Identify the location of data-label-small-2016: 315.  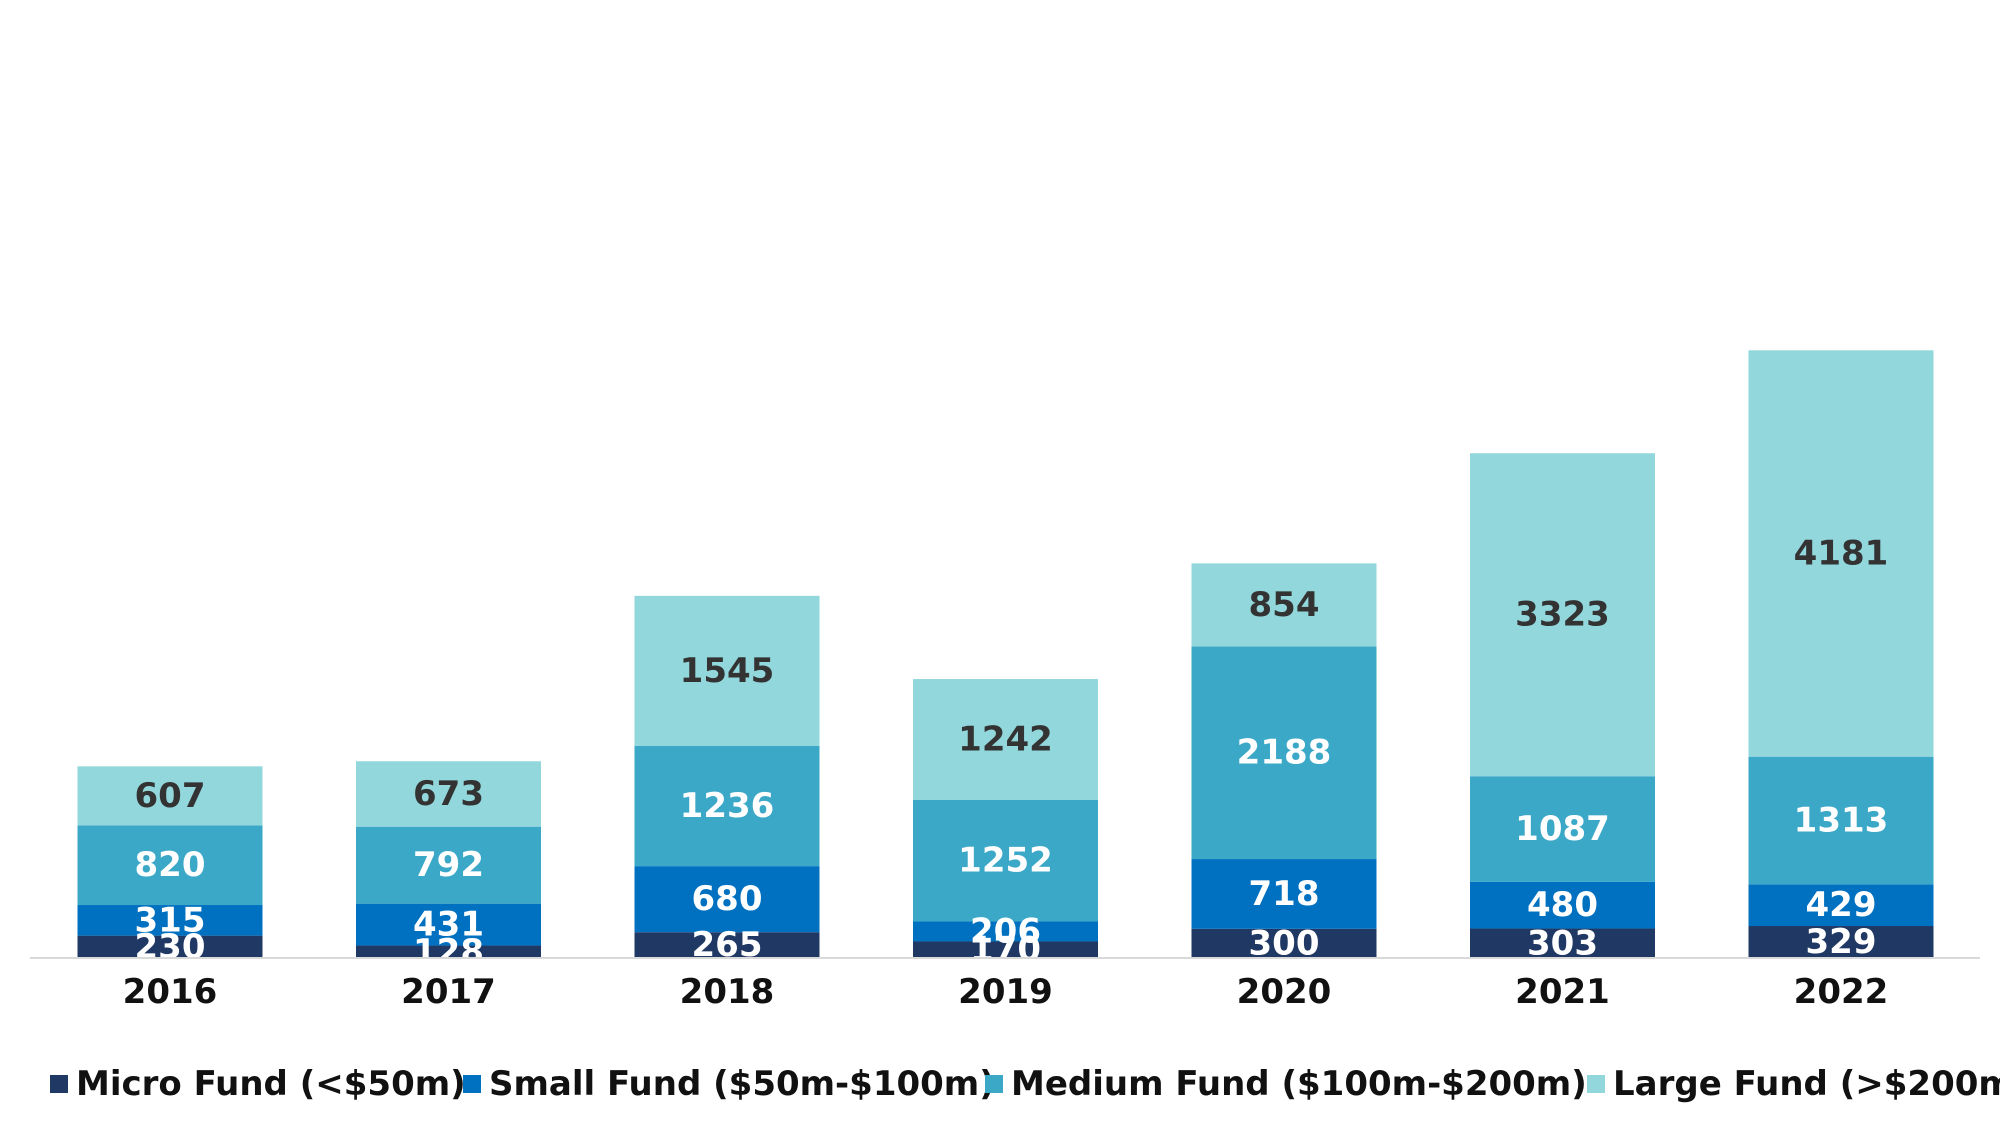
(170, 920).